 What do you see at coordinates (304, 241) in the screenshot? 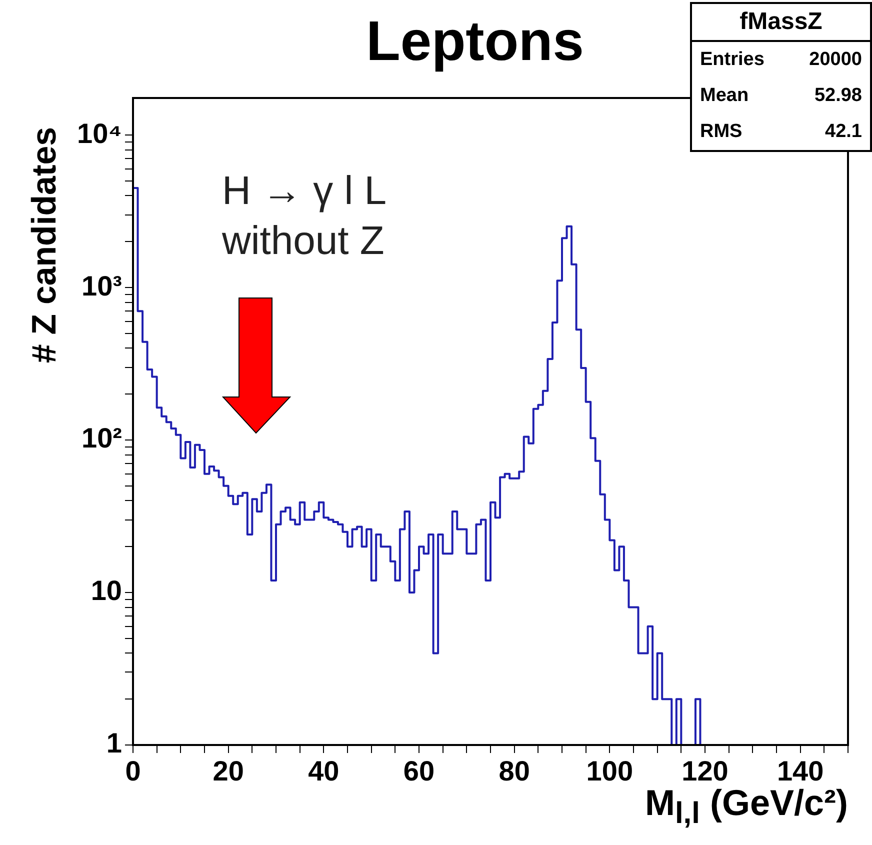
I see `annotation: without Z` at bounding box center [304, 241].